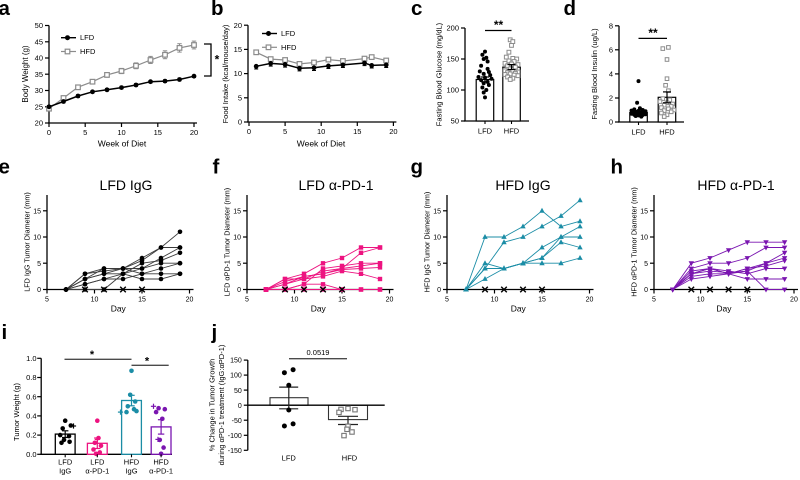 This screenshot has height=480, width=800. I want to click on svg-text: HFD IgG Tumor Diameter (mm), so click(427, 242).